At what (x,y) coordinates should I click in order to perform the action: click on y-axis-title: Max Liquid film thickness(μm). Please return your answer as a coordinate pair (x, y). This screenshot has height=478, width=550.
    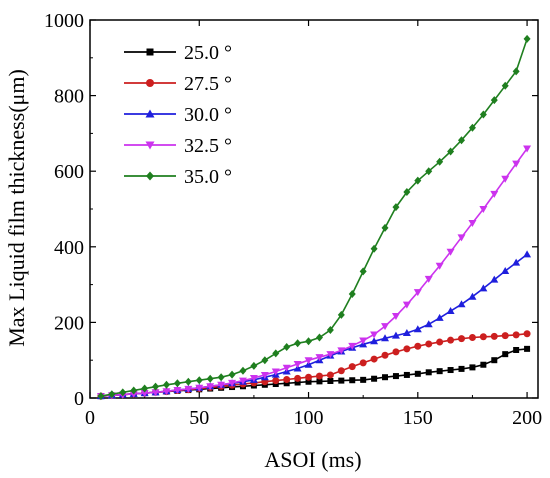
    Looking at the image, I should click on (16, 208).